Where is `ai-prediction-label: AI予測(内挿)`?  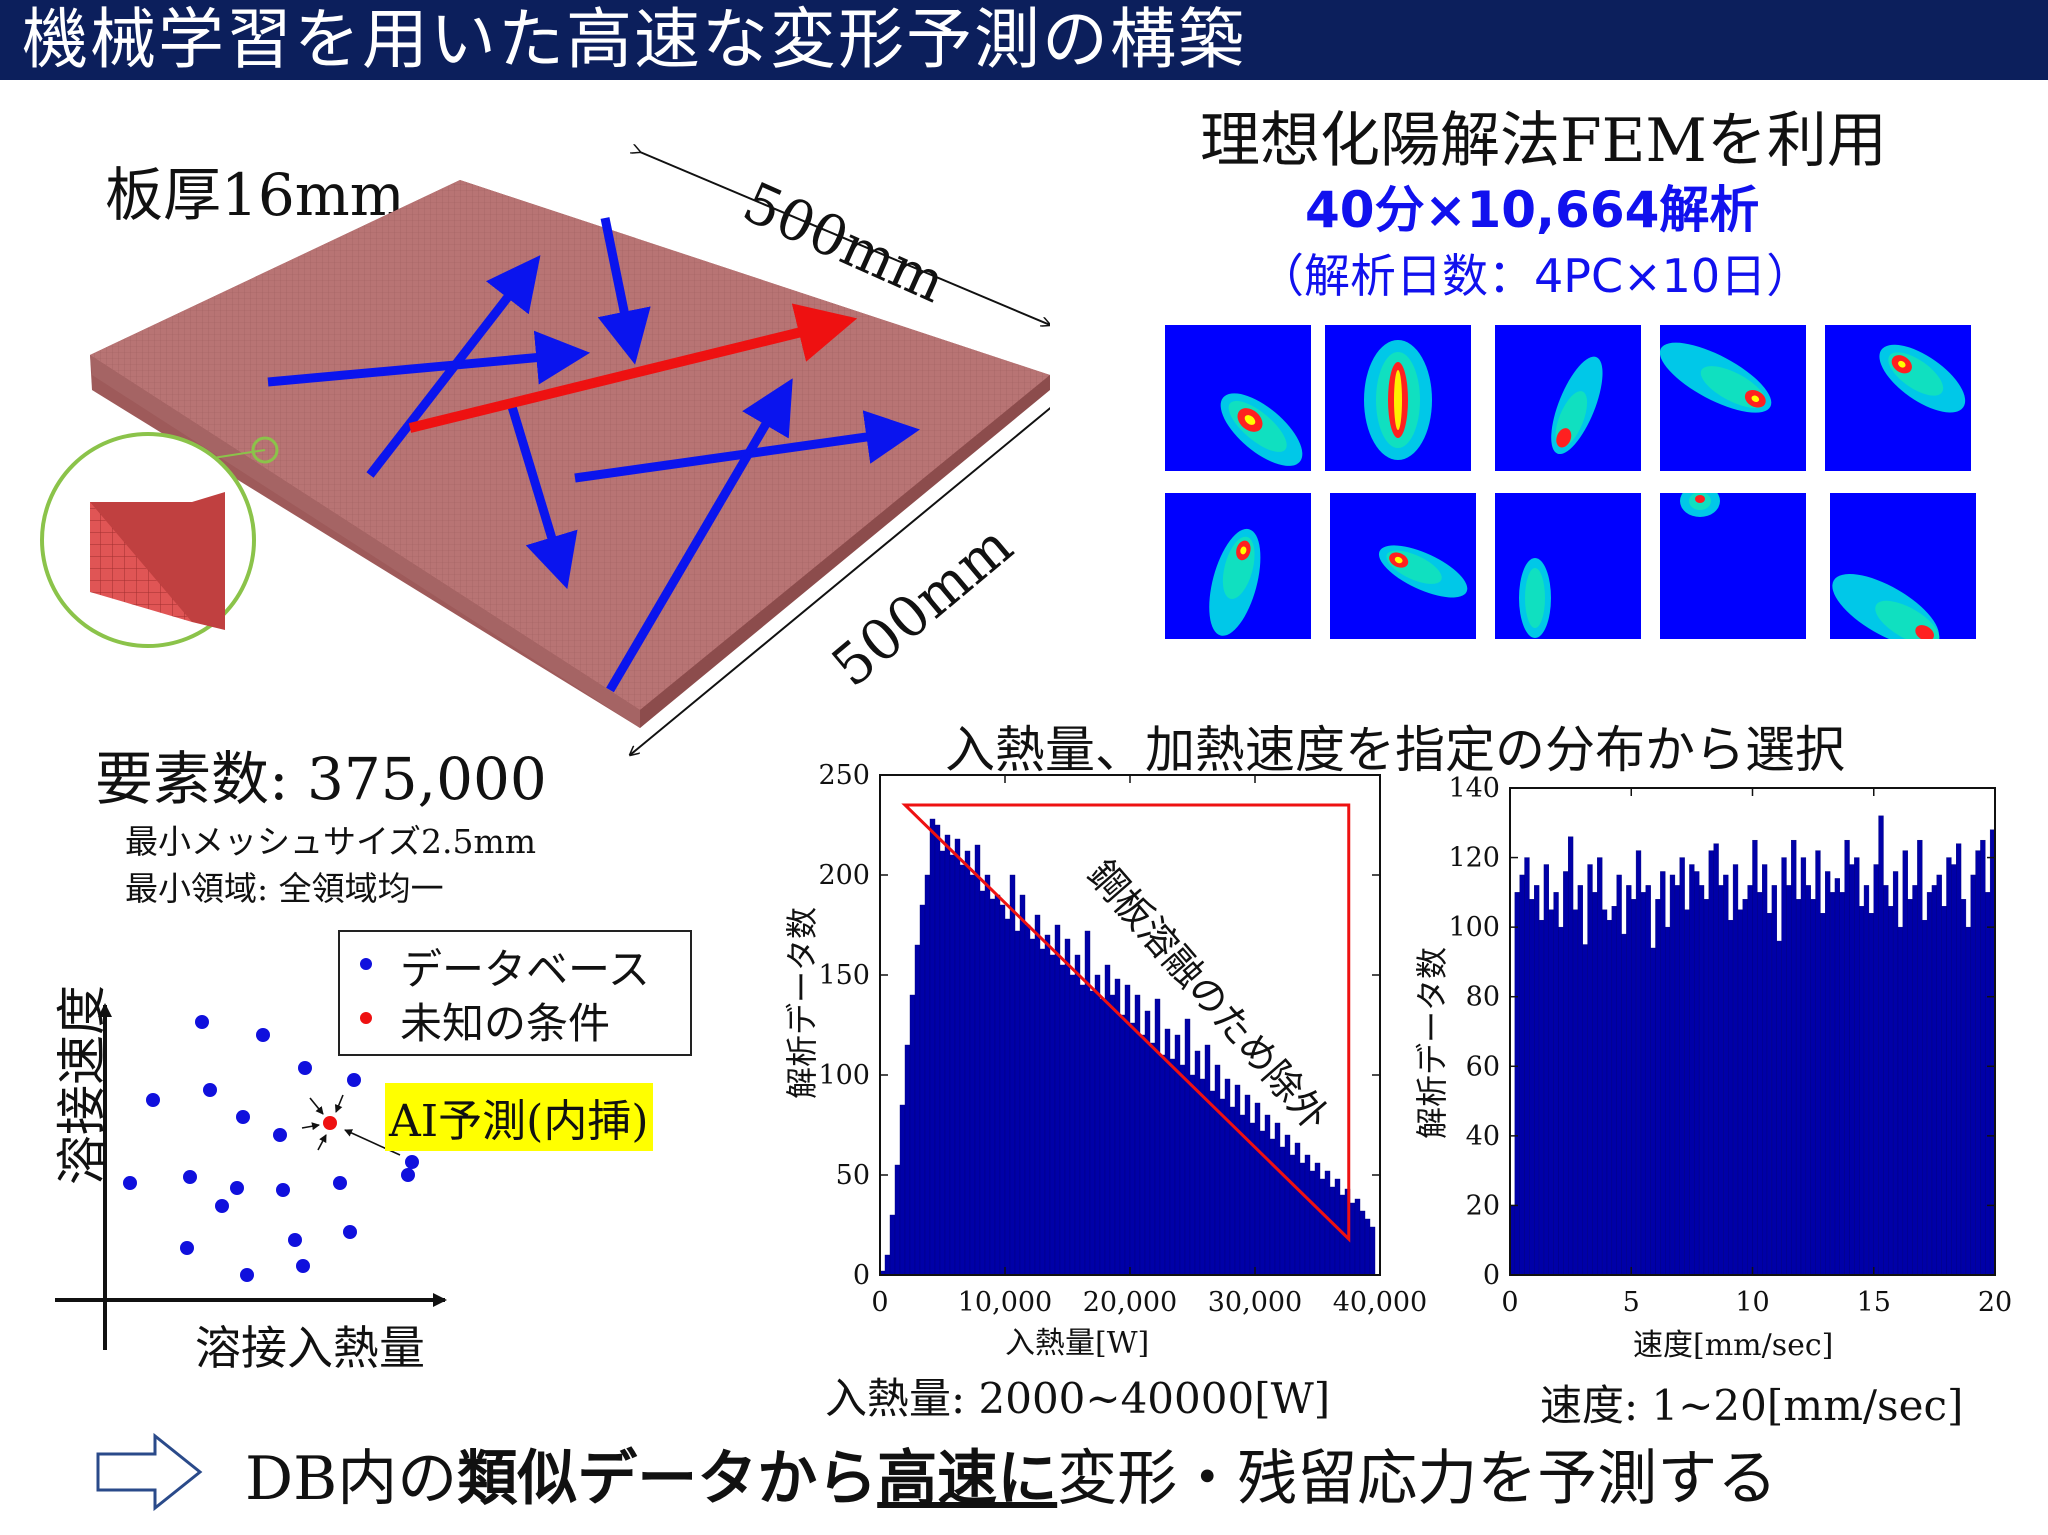 ai-prediction-label: AI予測(内挿) is located at coordinates (519, 1117).